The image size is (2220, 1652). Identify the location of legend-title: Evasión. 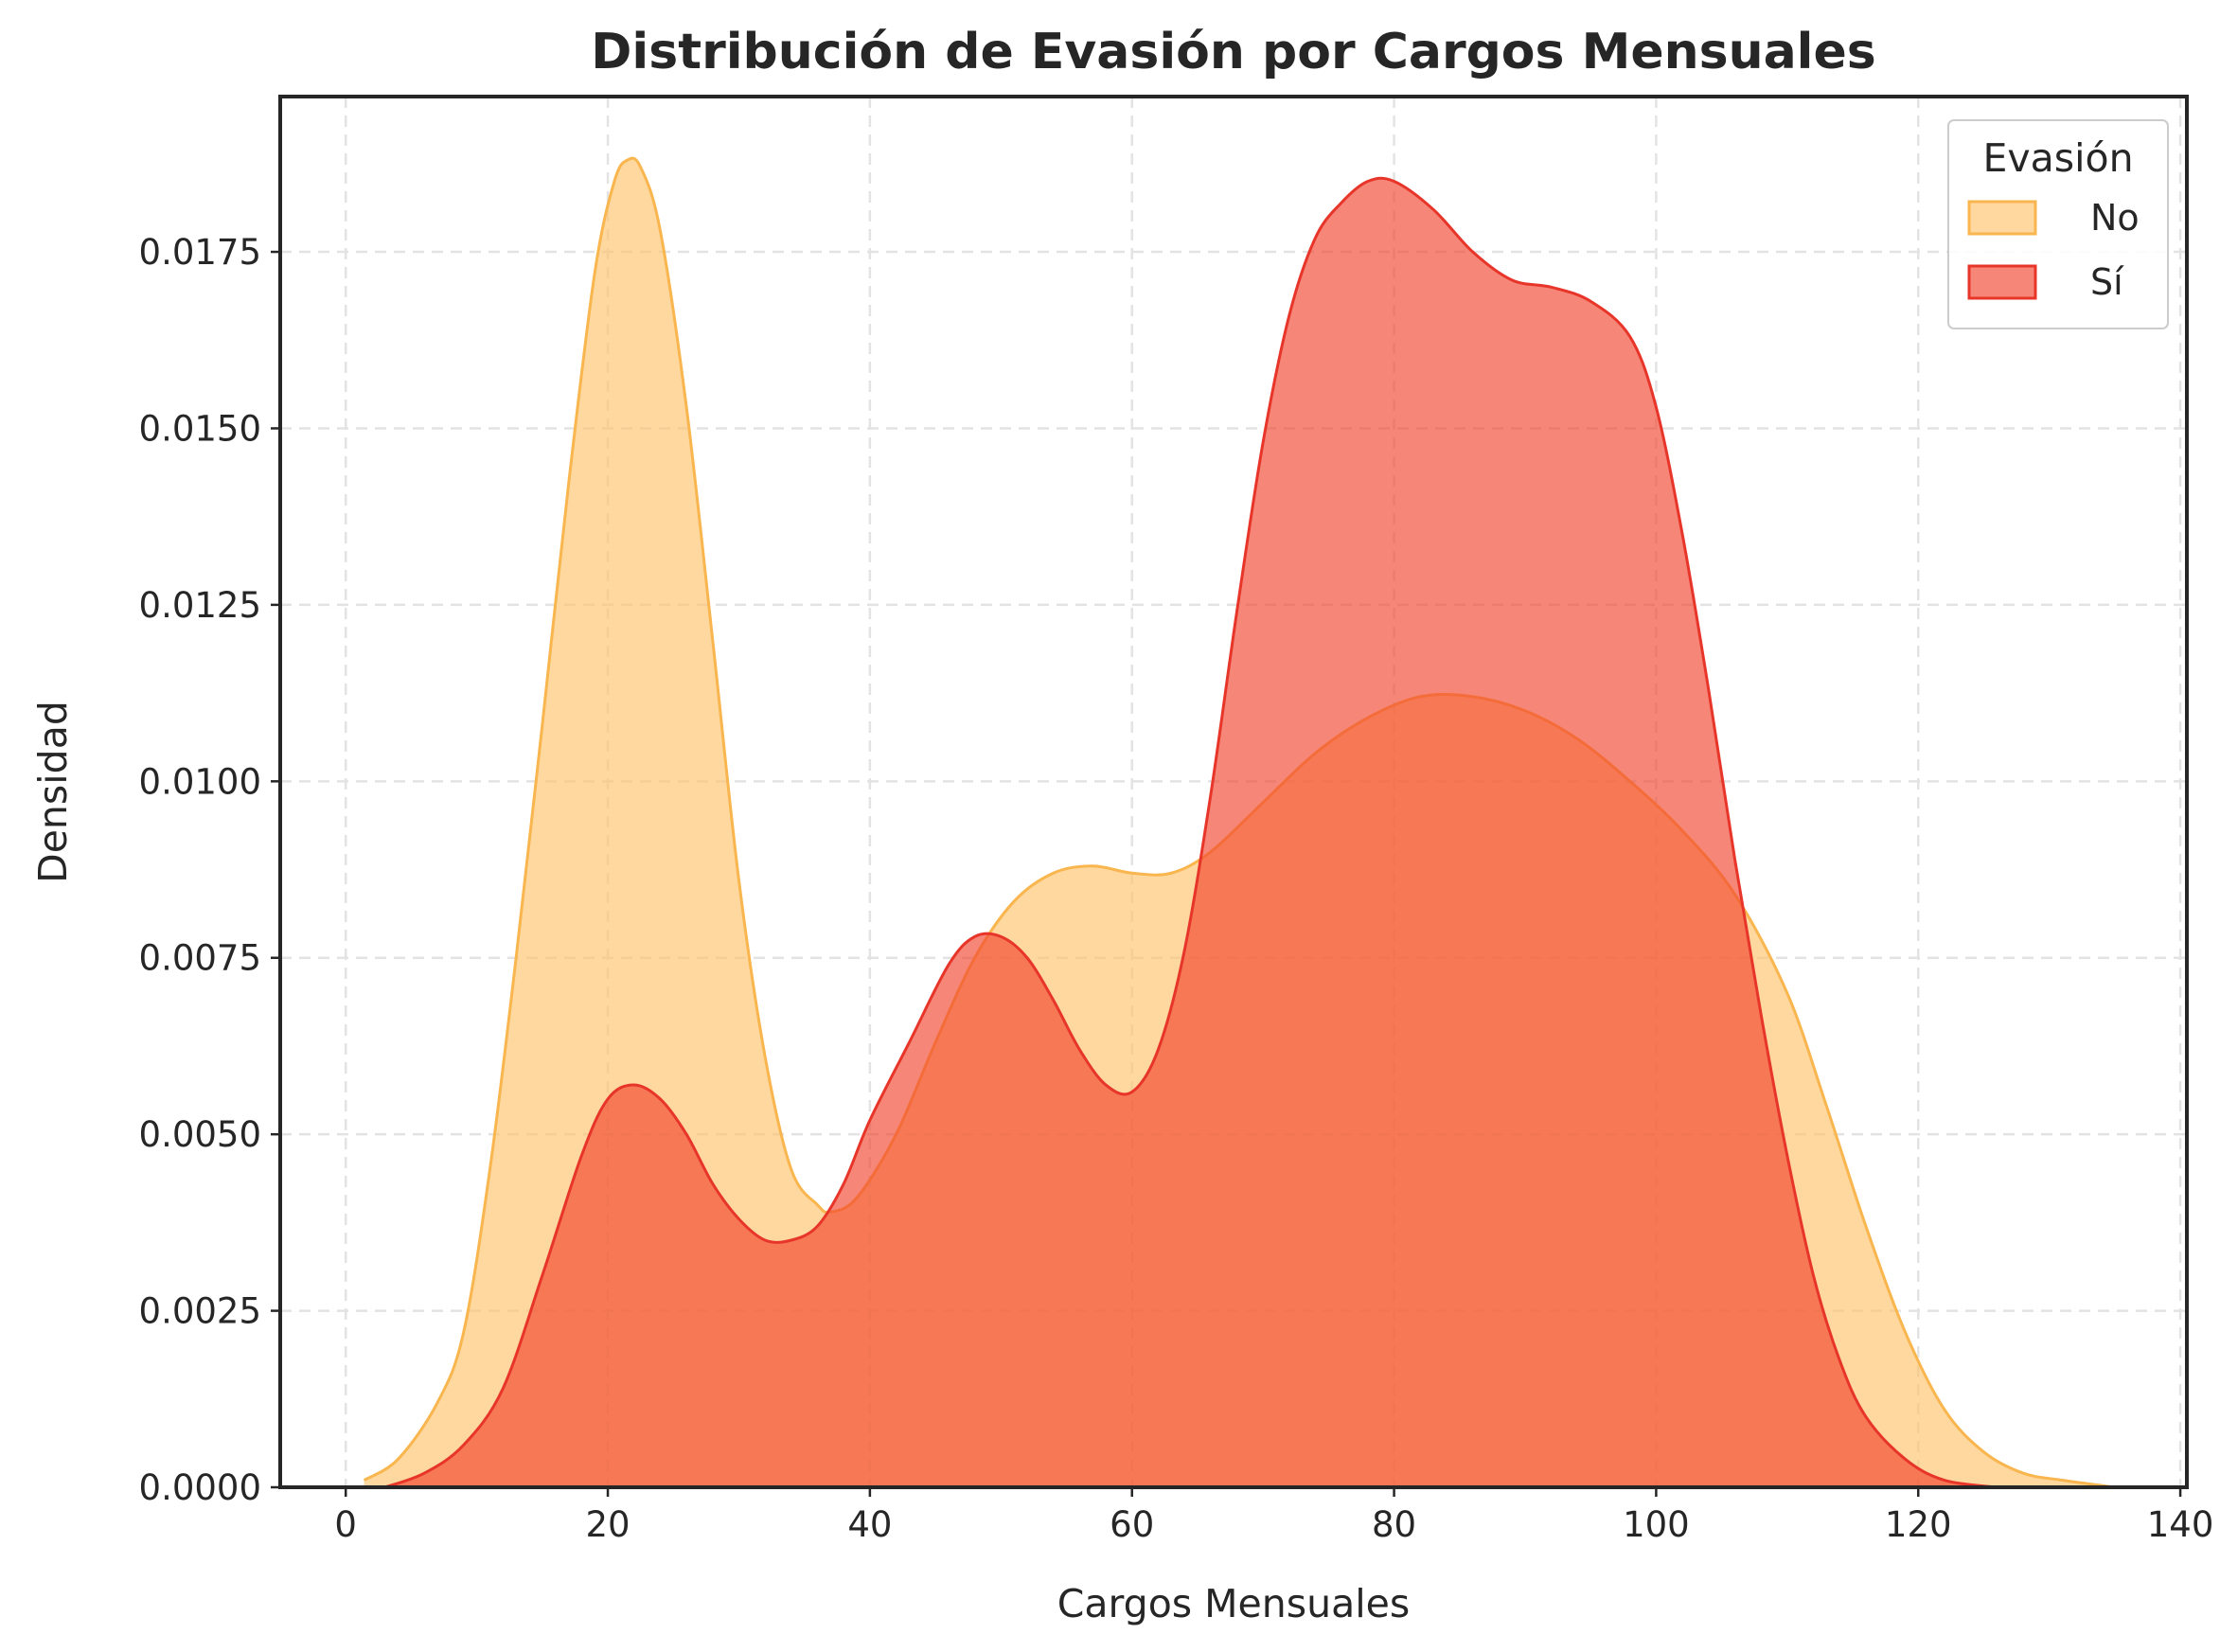
(2057, 158).